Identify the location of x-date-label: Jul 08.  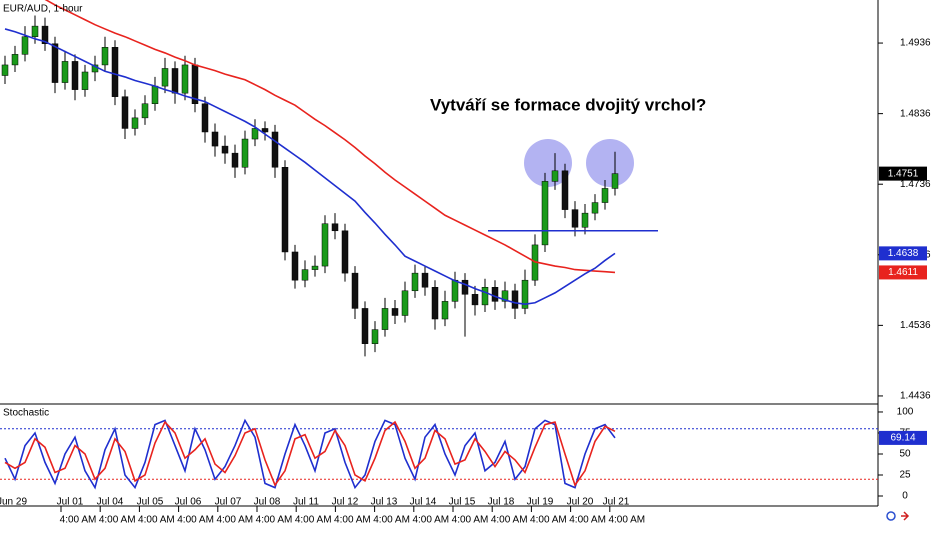
(267, 502).